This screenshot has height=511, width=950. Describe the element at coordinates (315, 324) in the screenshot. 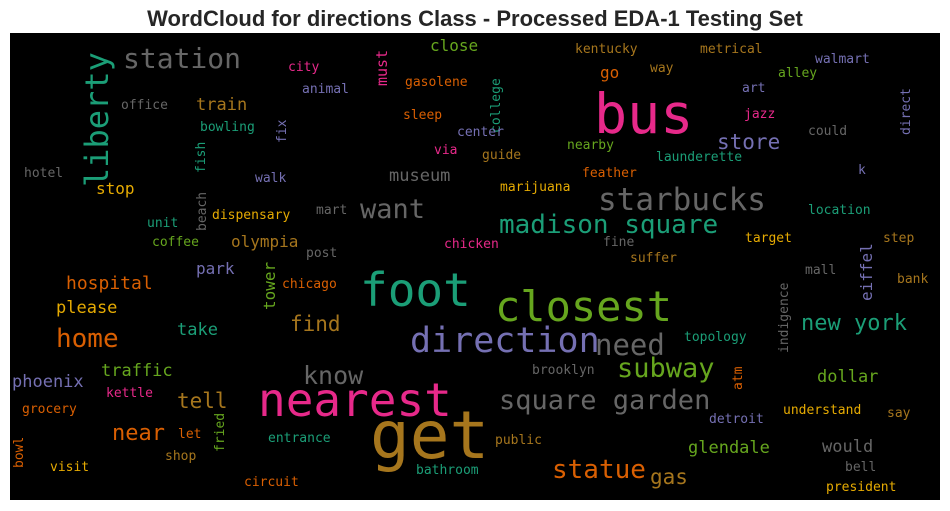

I see `word-find: find` at that location.